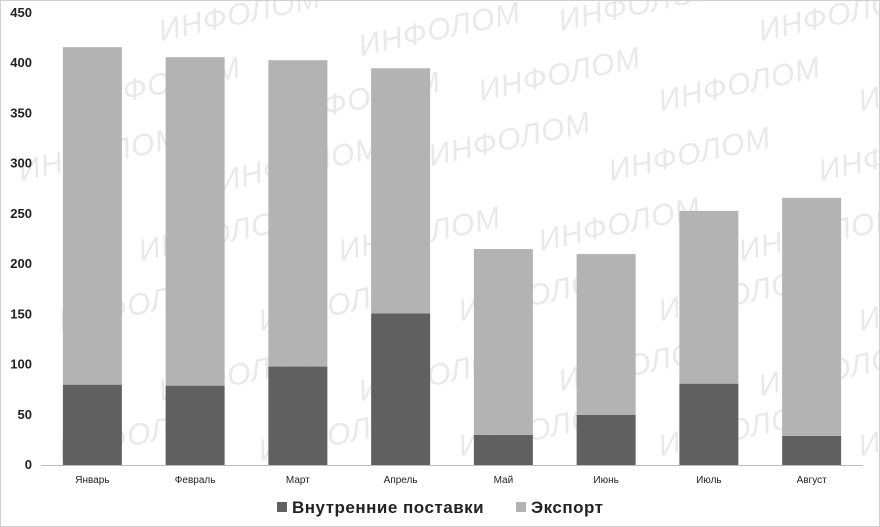 This screenshot has height=527, width=880. Describe the element at coordinates (452, 475) in the screenshot. I see `x-axis: Январь Февраль Март Апрель Май Июнь Июль Август` at that location.